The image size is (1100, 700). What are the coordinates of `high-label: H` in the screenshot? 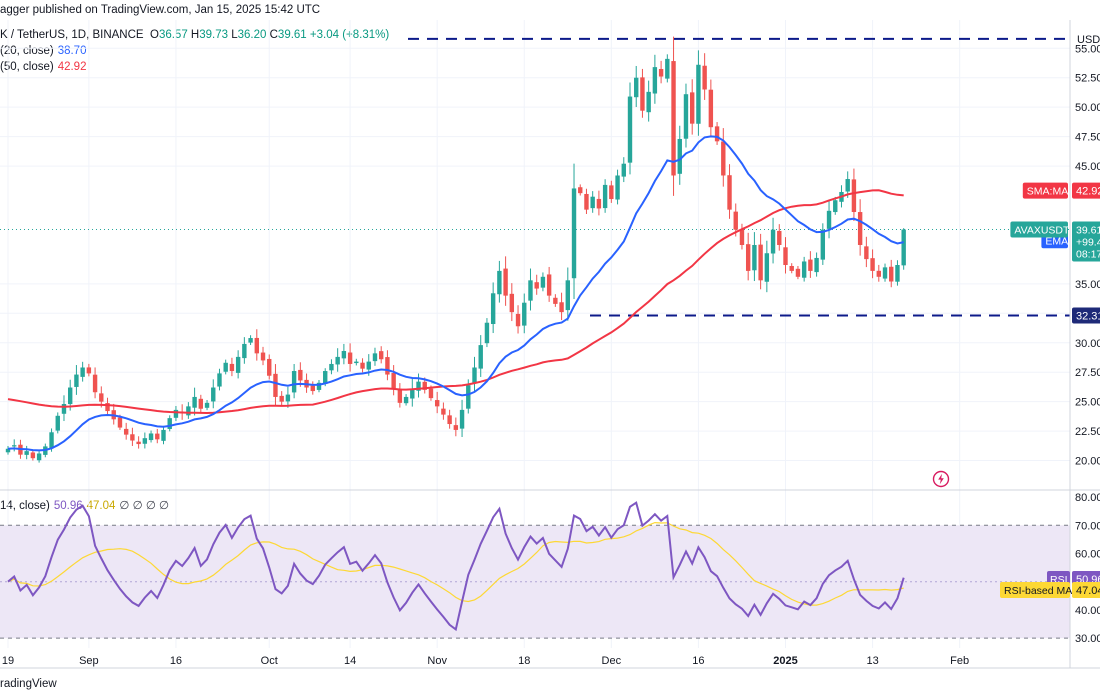 It's located at (195, 35).